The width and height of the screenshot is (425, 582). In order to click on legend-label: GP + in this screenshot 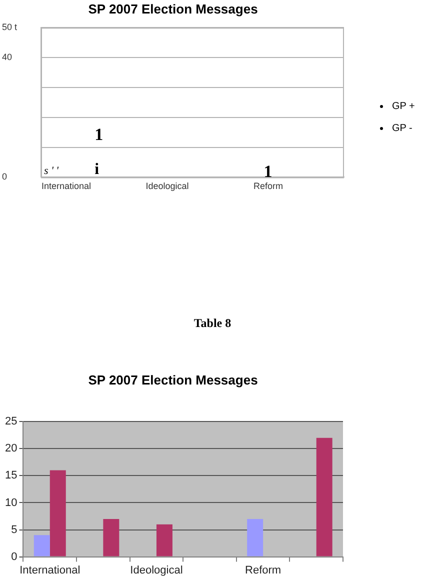, I will do `click(403, 106)`.